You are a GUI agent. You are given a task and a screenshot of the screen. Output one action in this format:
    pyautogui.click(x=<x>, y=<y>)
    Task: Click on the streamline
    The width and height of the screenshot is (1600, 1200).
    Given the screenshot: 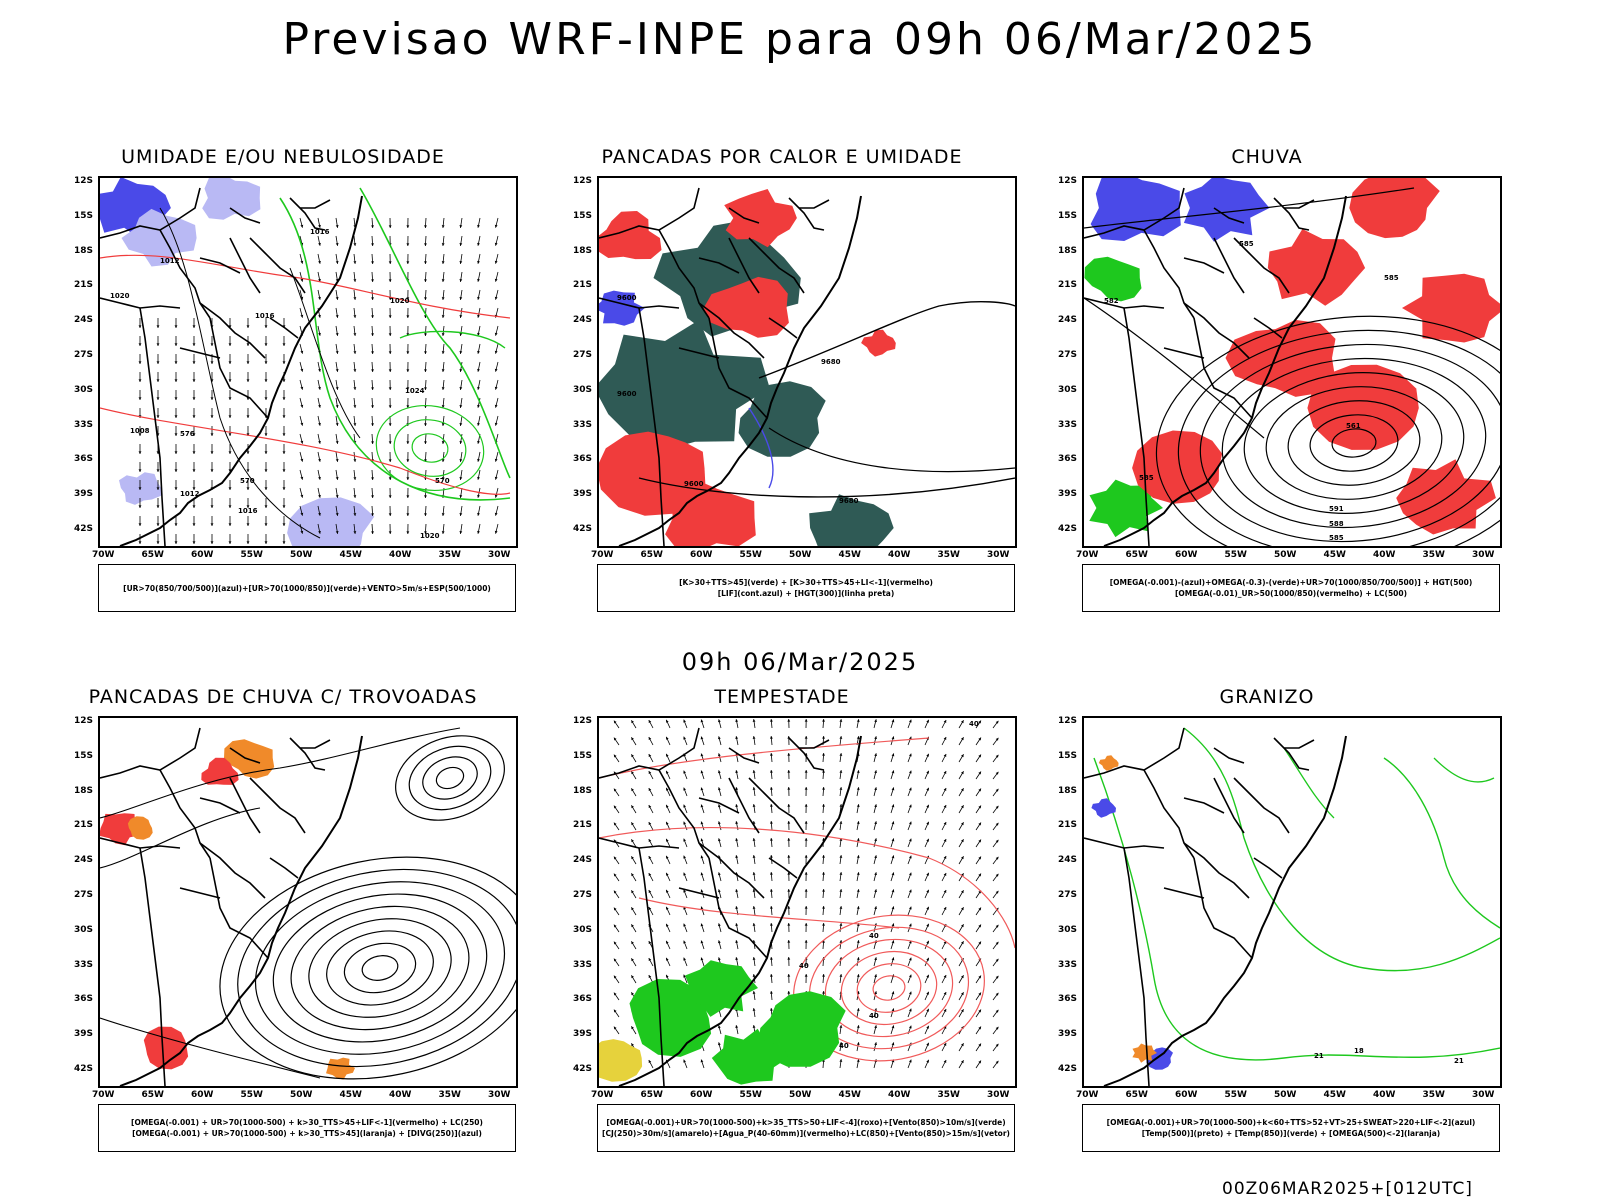 What is the action you would take?
    pyautogui.click(x=450, y=778)
    